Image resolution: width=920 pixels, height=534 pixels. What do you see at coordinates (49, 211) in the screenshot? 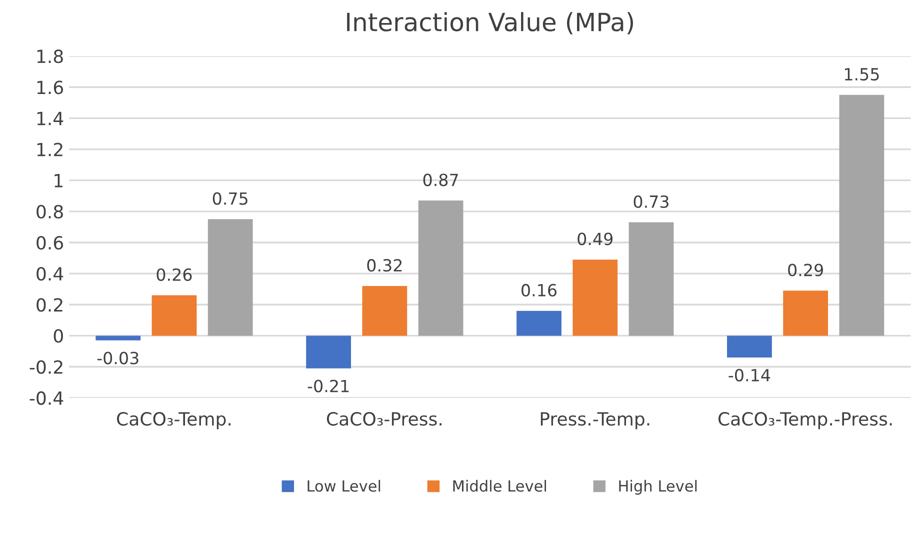
I see `y-tick-label: 0.8` at bounding box center [49, 211].